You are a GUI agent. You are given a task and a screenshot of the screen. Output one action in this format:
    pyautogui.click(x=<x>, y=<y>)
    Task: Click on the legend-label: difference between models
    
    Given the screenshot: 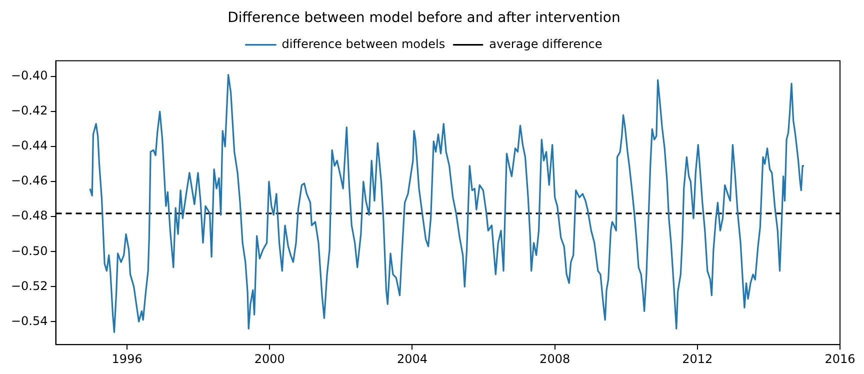 What is the action you would take?
    pyautogui.click(x=364, y=43)
    